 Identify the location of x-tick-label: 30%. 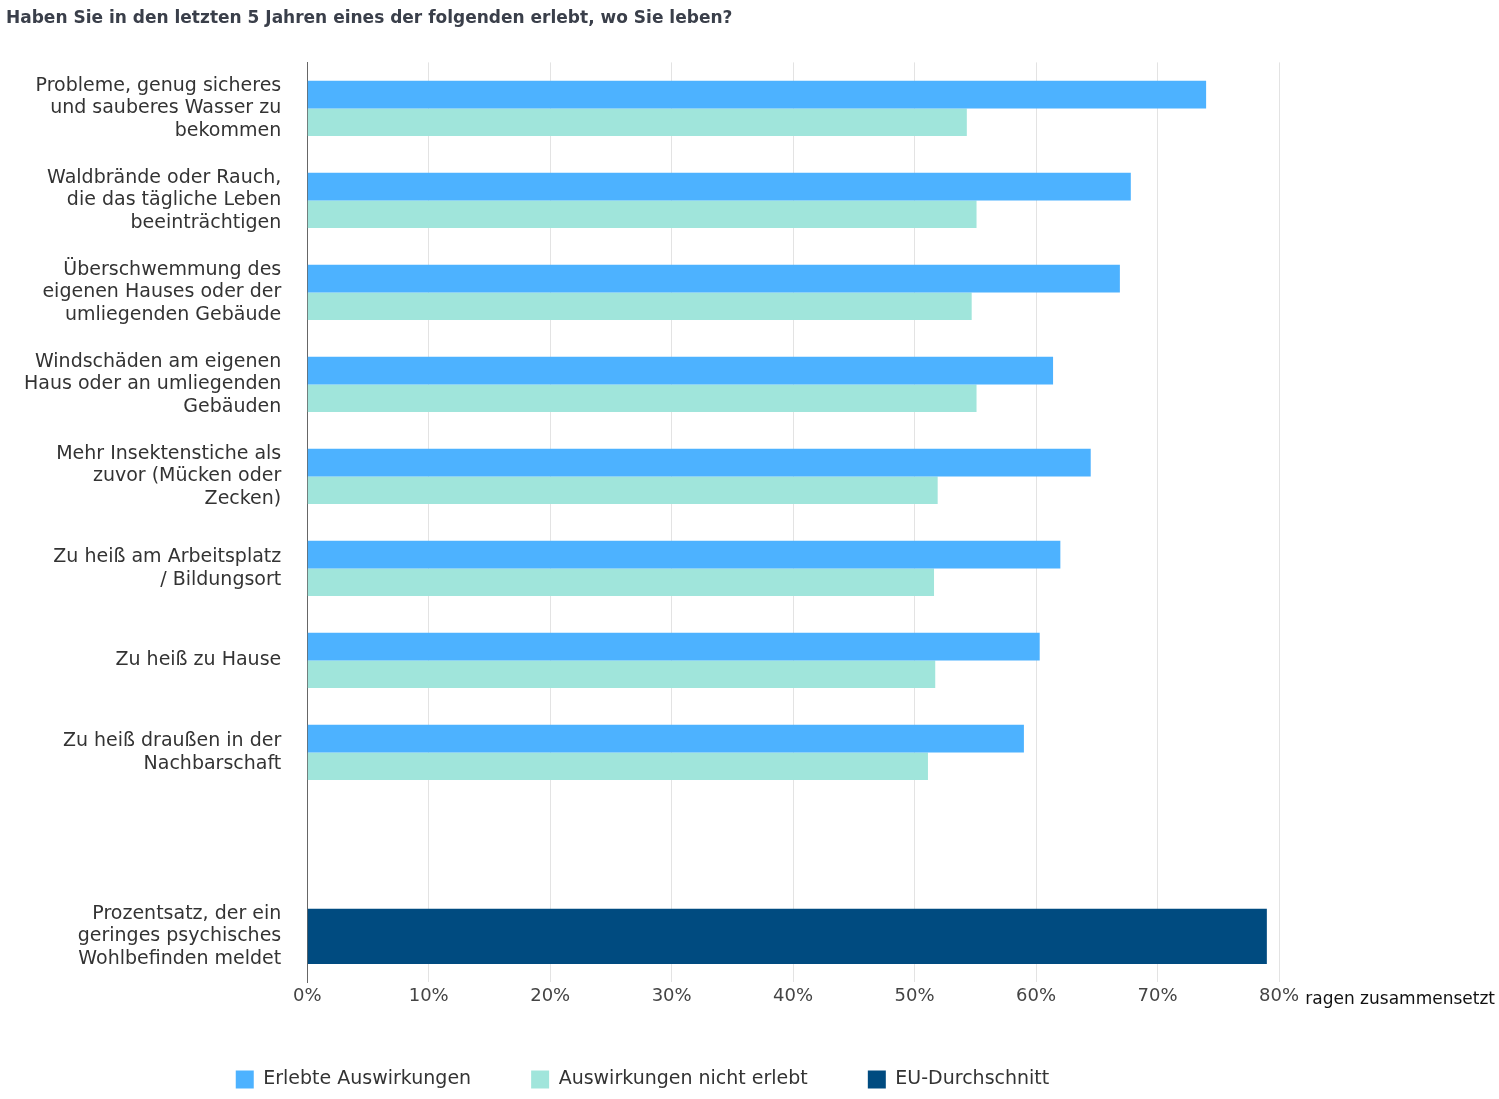
(671, 994).